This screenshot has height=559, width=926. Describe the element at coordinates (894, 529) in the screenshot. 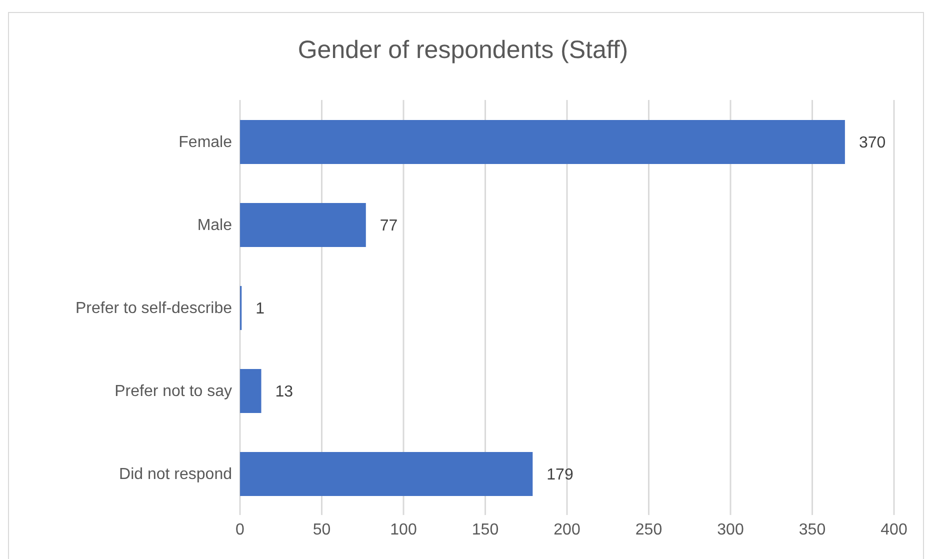

I see `x-tick-label: 400` at that location.